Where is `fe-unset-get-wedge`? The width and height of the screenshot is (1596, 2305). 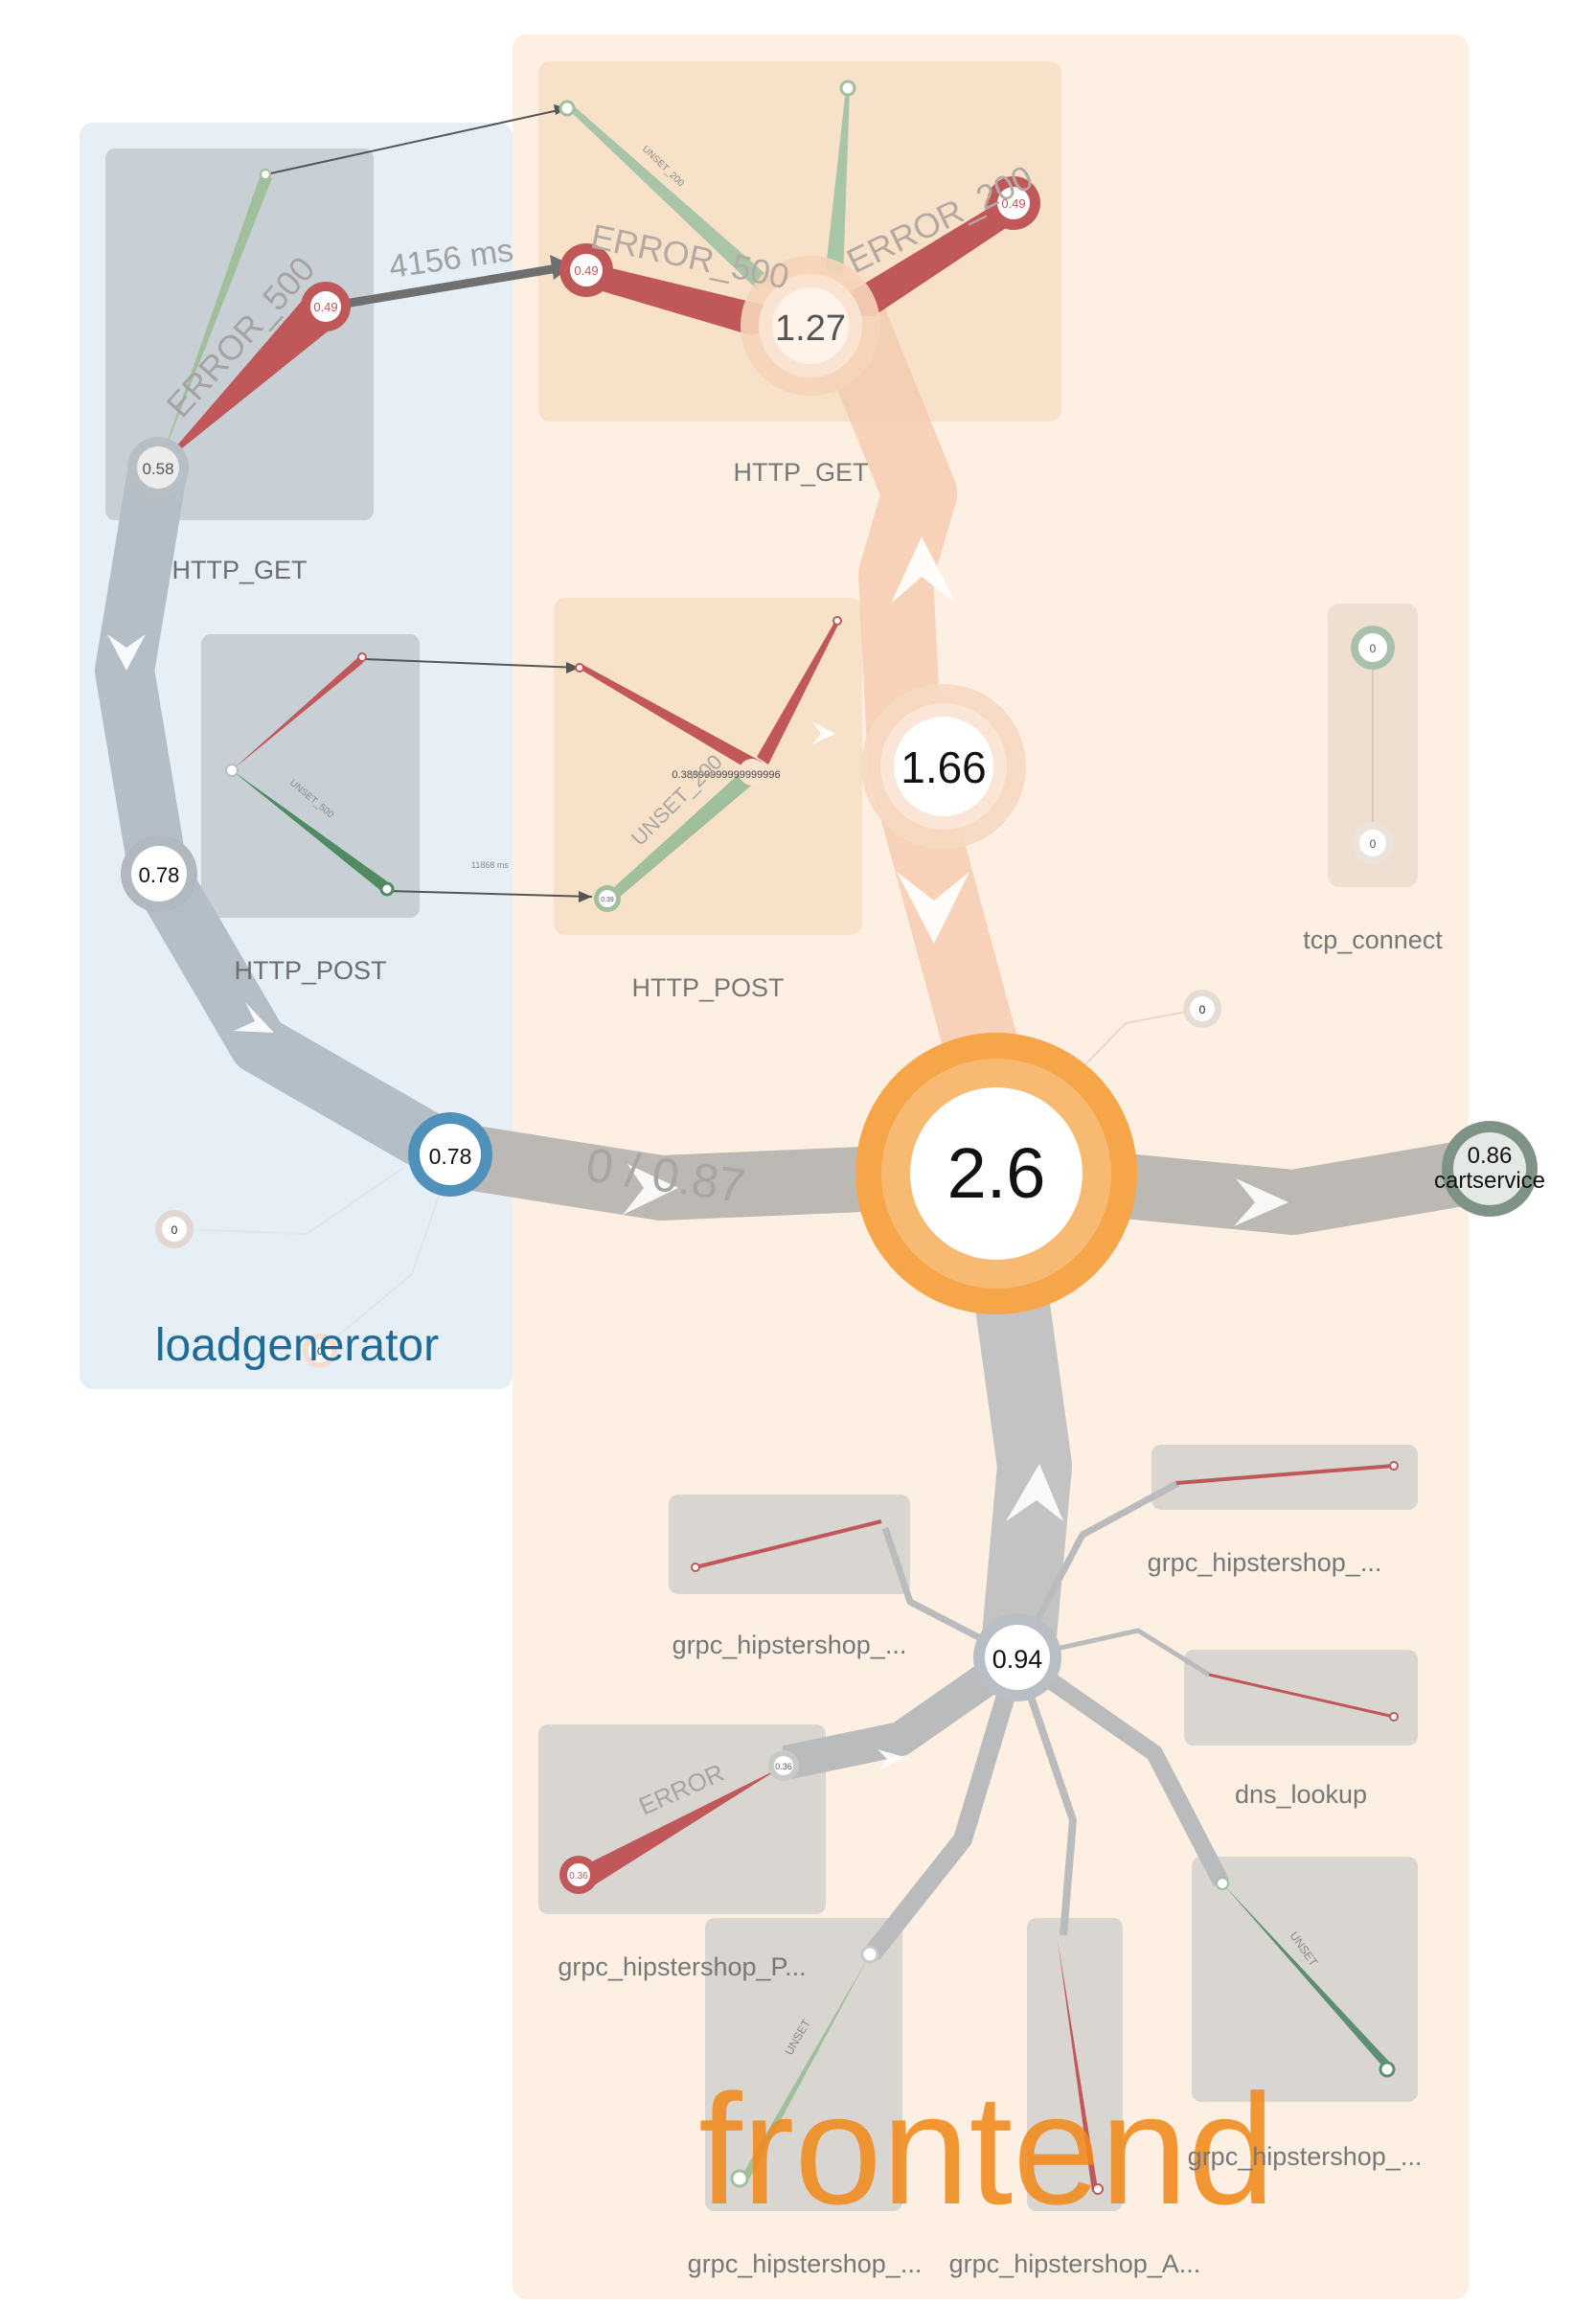 fe-unset-get-wedge is located at coordinates (838, 183).